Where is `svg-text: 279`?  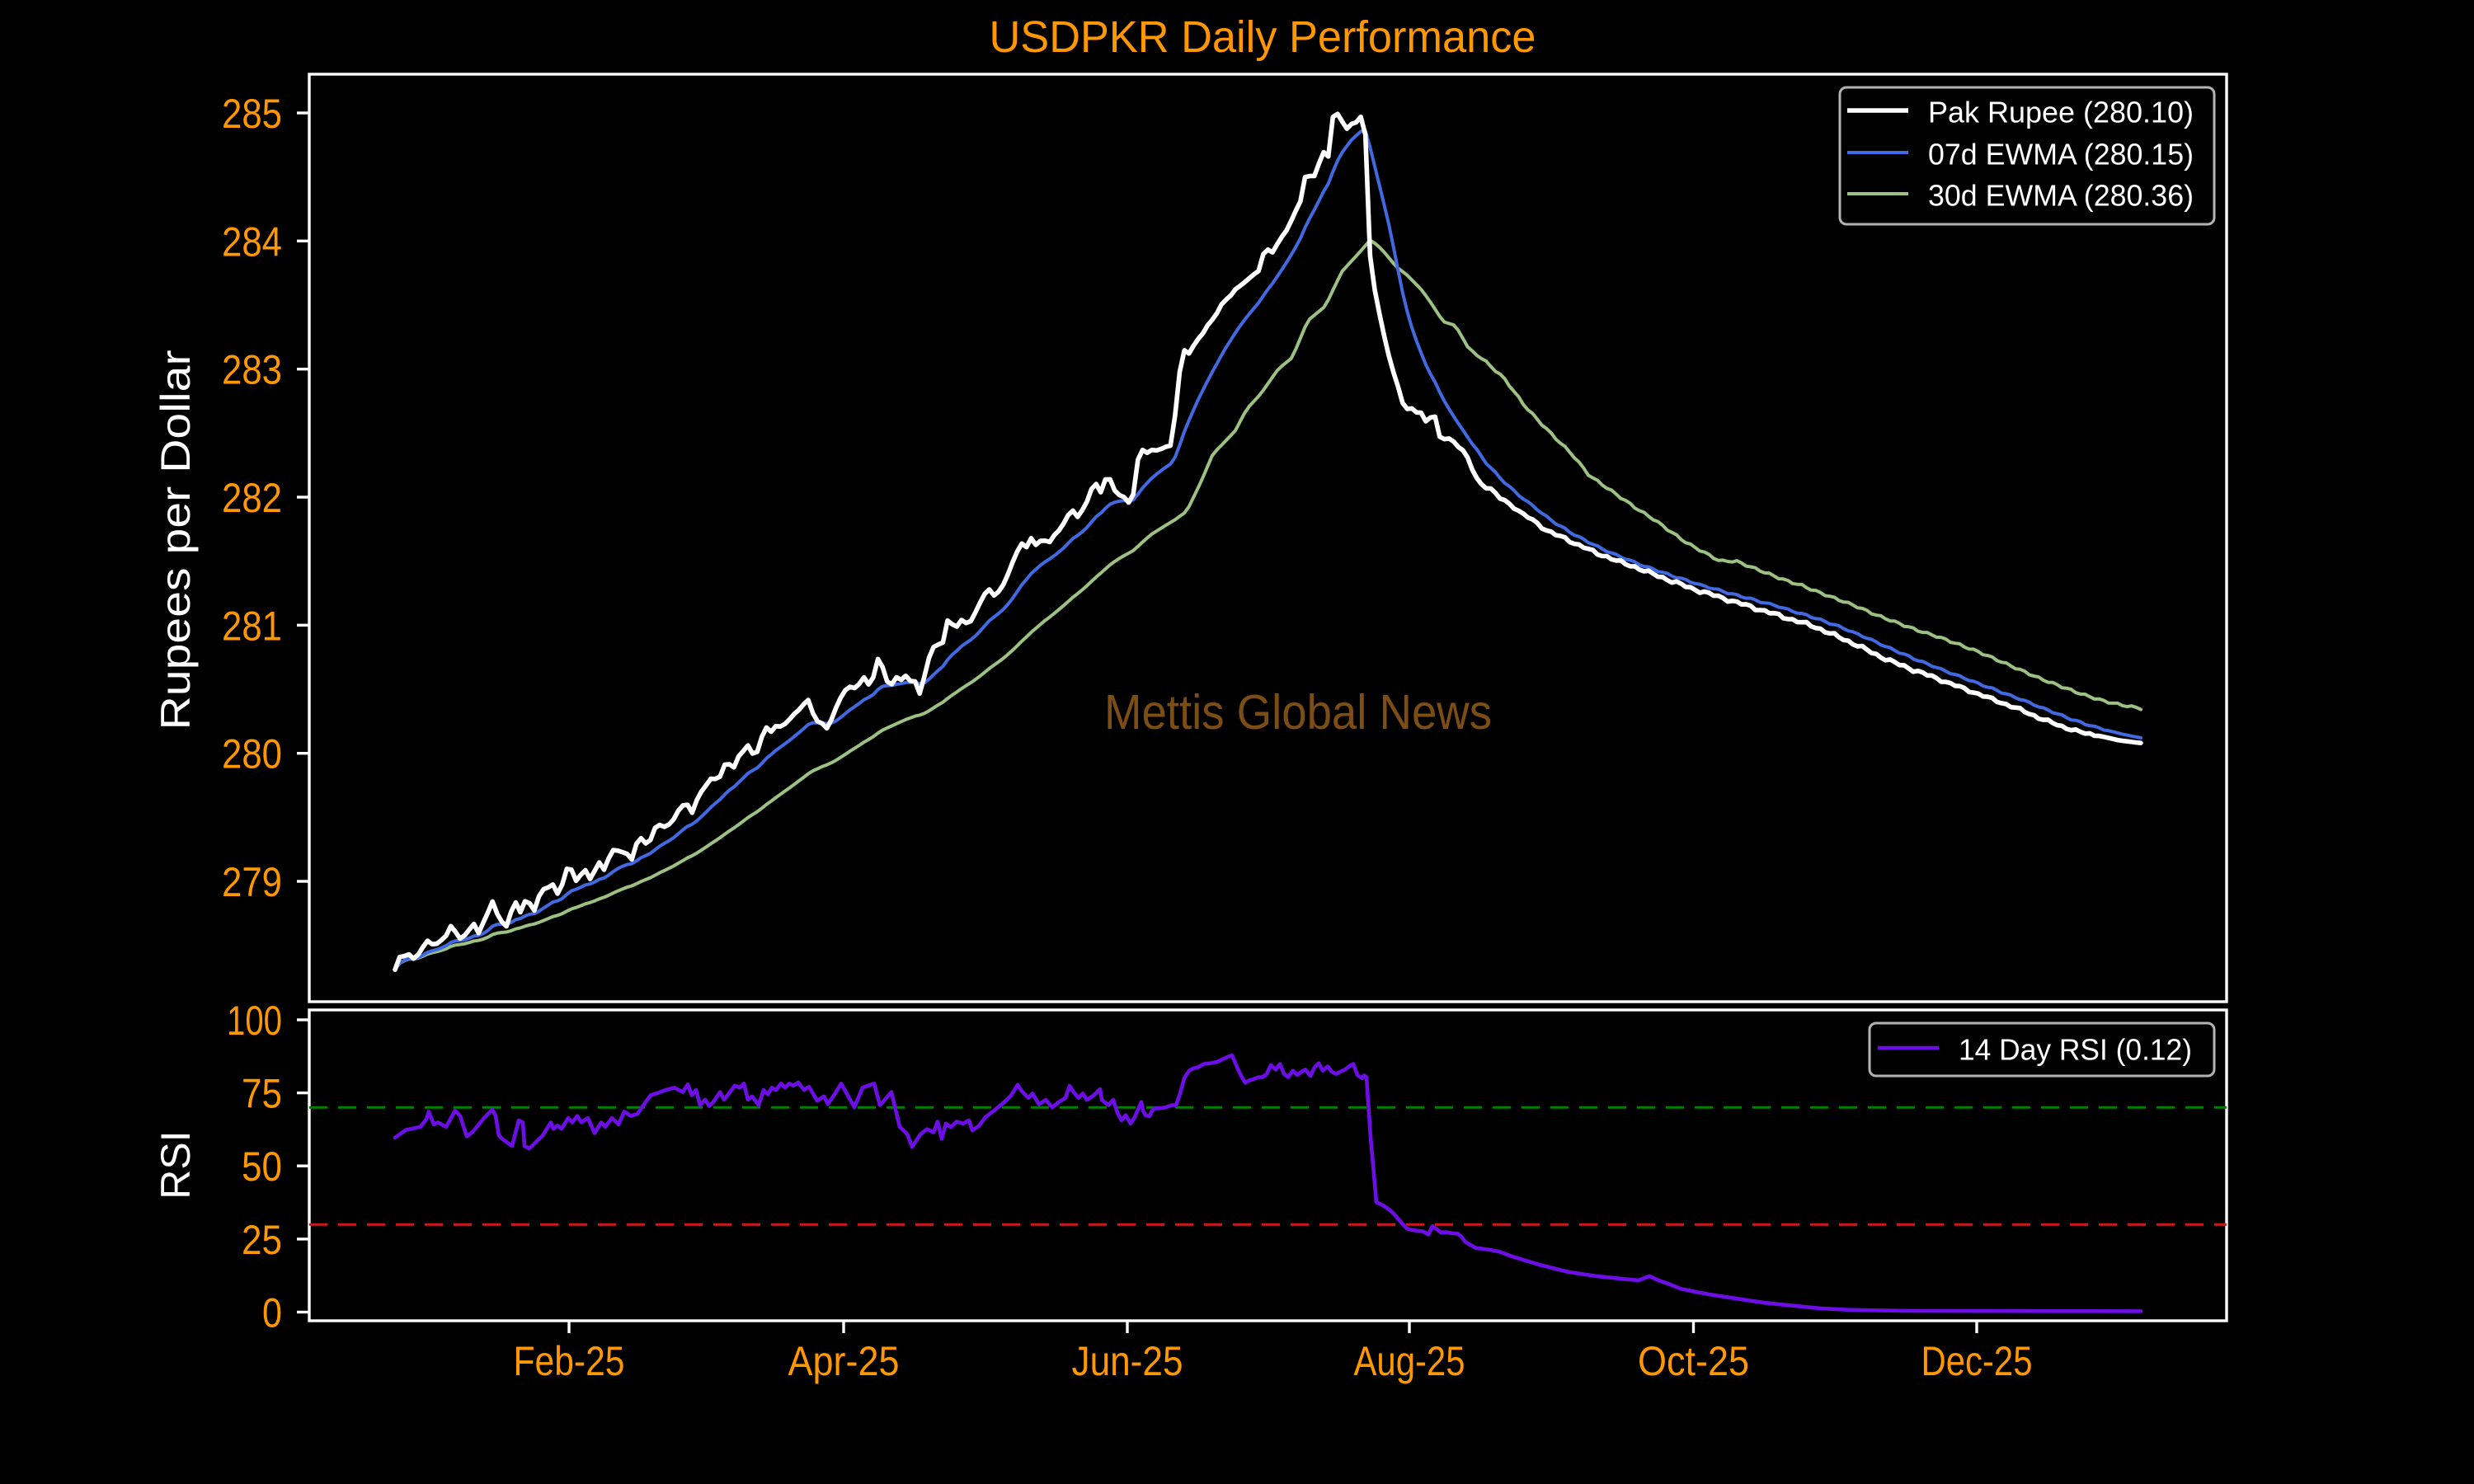 svg-text: 279 is located at coordinates (252, 882).